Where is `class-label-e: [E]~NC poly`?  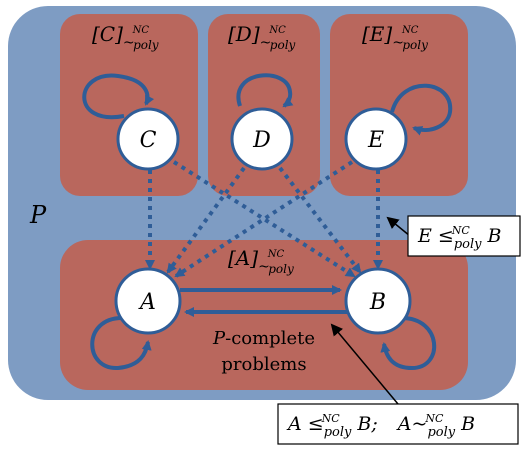 class-label-e: [E]~NC poly is located at coordinates (395, 37).